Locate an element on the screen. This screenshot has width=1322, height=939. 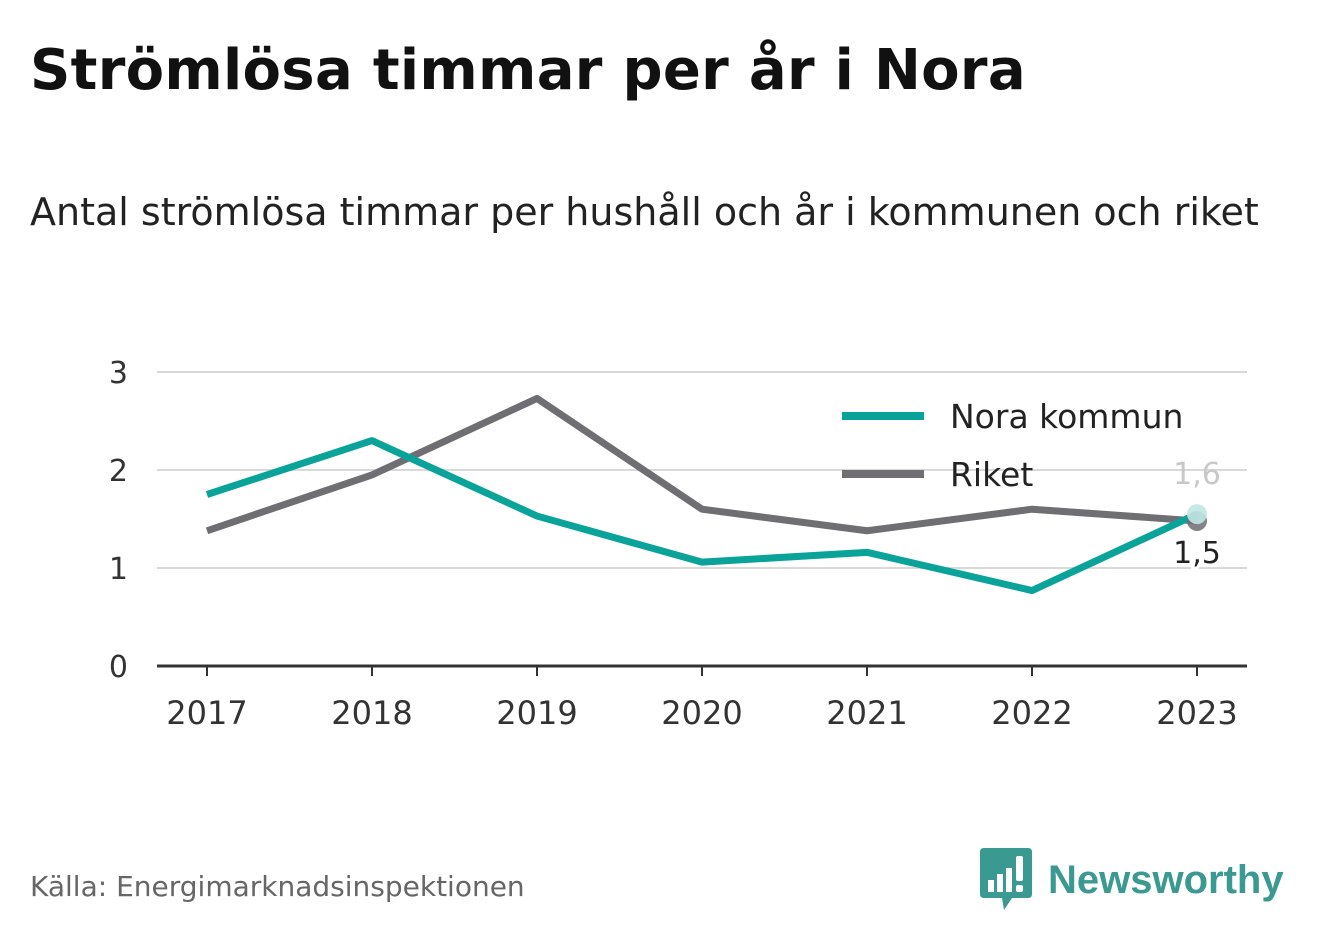
end-marker-nora is located at coordinates (1197, 514).